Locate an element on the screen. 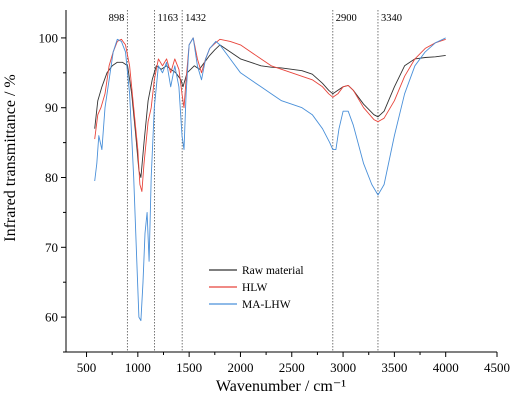  x-tick-label: 2000 is located at coordinates (240, 367).